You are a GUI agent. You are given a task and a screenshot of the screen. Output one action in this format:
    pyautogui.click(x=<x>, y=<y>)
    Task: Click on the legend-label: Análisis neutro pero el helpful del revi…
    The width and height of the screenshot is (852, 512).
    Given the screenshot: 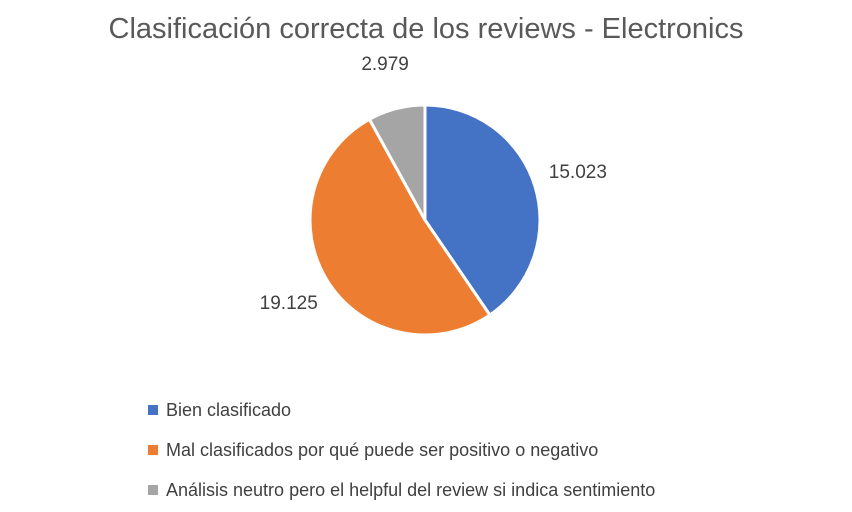 What is the action you would take?
    pyautogui.click(x=411, y=489)
    